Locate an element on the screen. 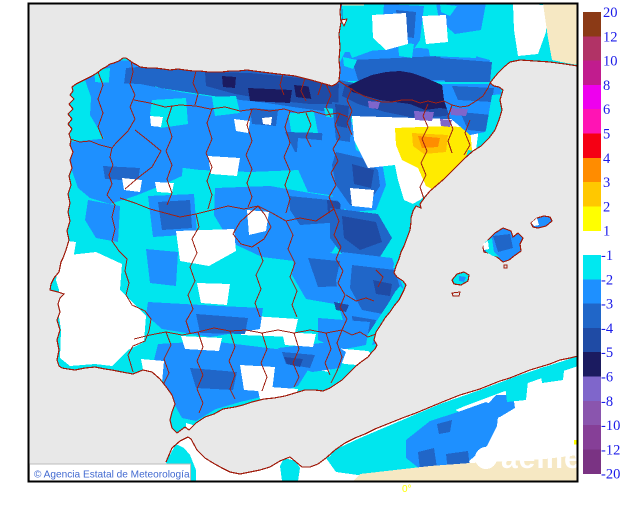 The width and height of the screenshot is (630, 505). svg-text: 20 is located at coordinates (610, 13).